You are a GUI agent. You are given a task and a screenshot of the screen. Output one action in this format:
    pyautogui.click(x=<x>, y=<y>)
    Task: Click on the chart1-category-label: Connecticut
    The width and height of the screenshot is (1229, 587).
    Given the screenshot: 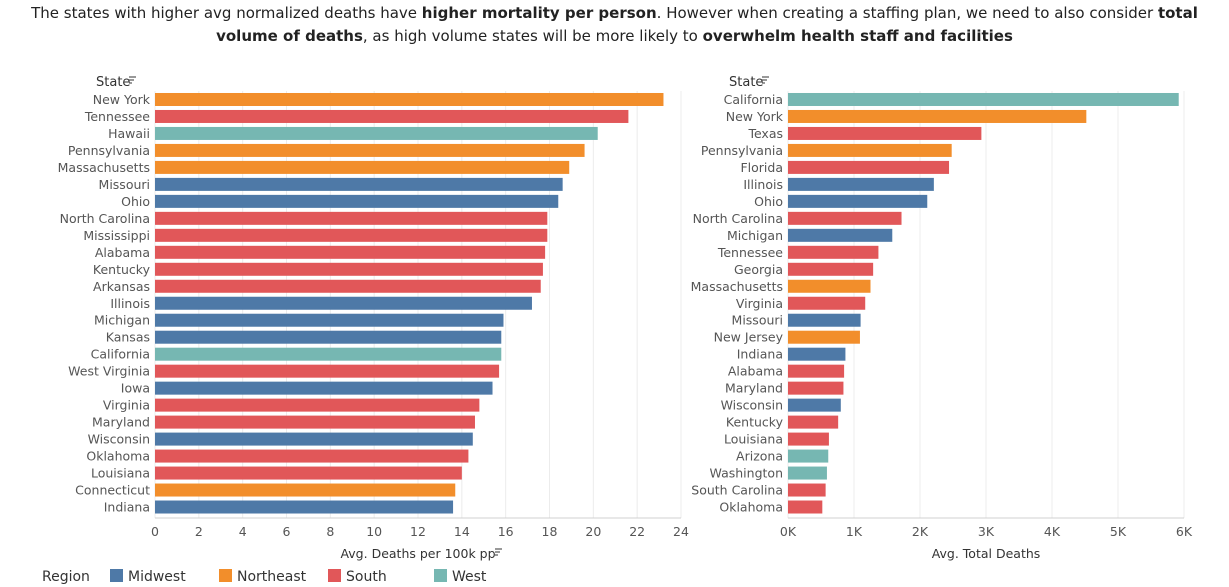 What is the action you would take?
    pyautogui.click(x=112, y=490)
    